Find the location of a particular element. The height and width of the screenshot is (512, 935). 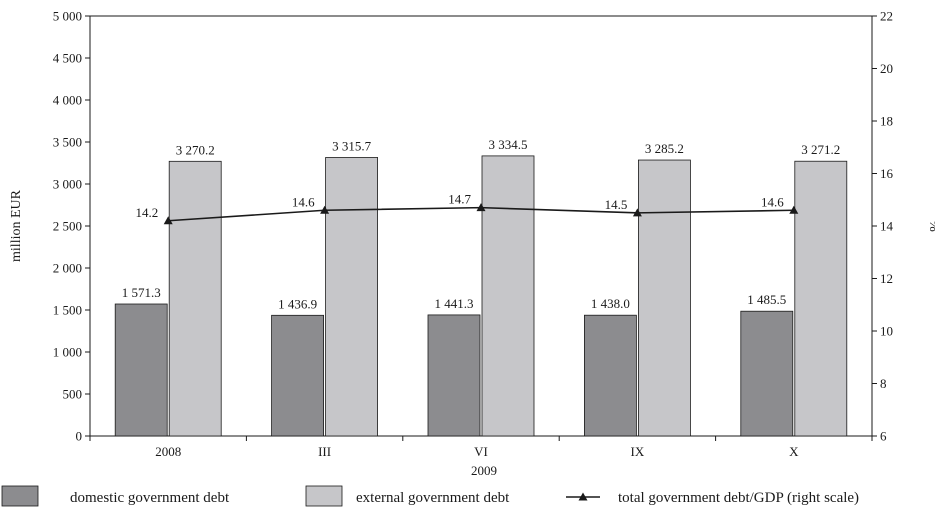

y2-tick-label: 22 is located at coordinates (886, 16).